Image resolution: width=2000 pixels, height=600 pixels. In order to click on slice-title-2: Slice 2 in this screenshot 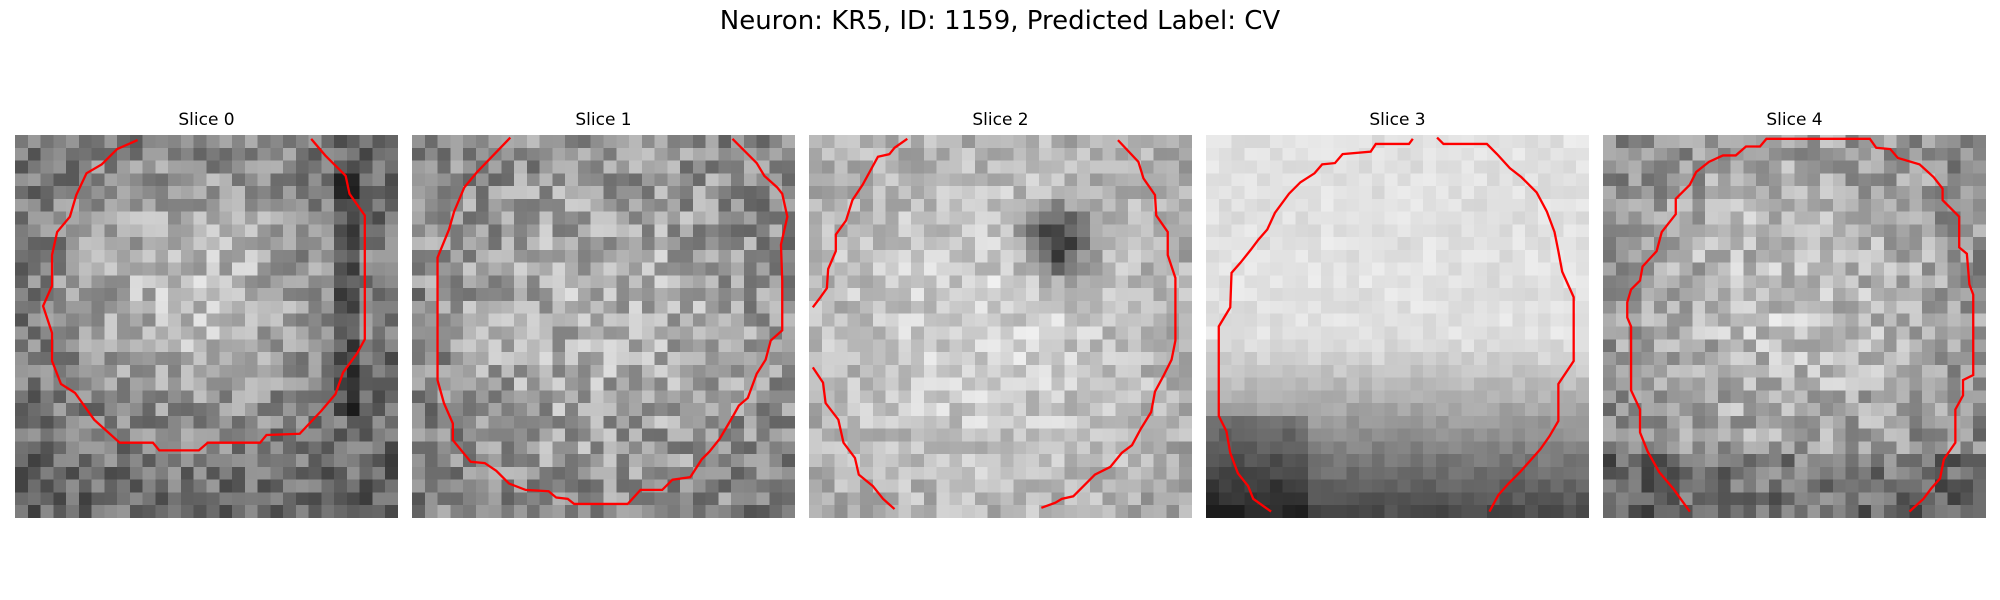, I will do `click(1000, 120)`.